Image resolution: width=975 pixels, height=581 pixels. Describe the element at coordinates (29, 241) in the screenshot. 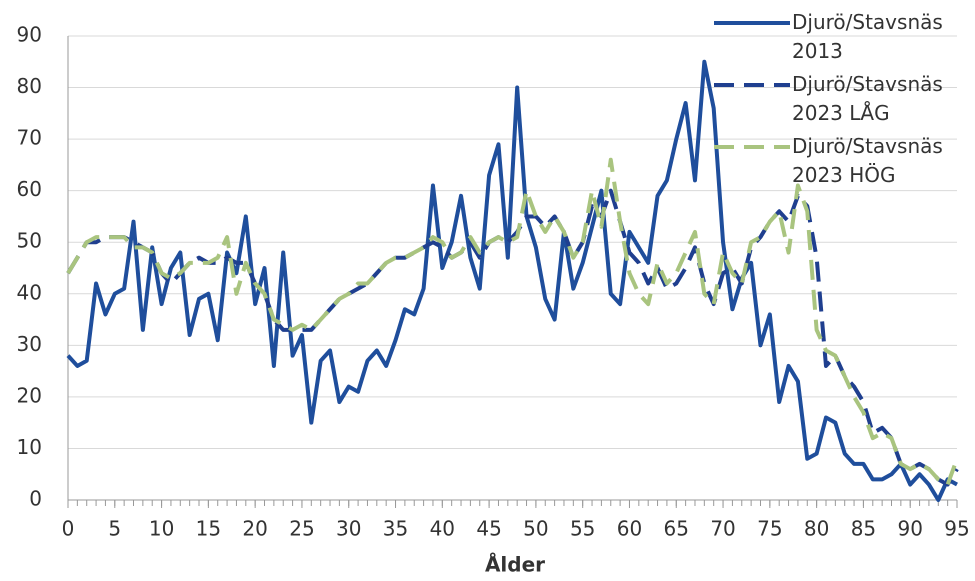

I see `y-tick-label: 50` at that location.